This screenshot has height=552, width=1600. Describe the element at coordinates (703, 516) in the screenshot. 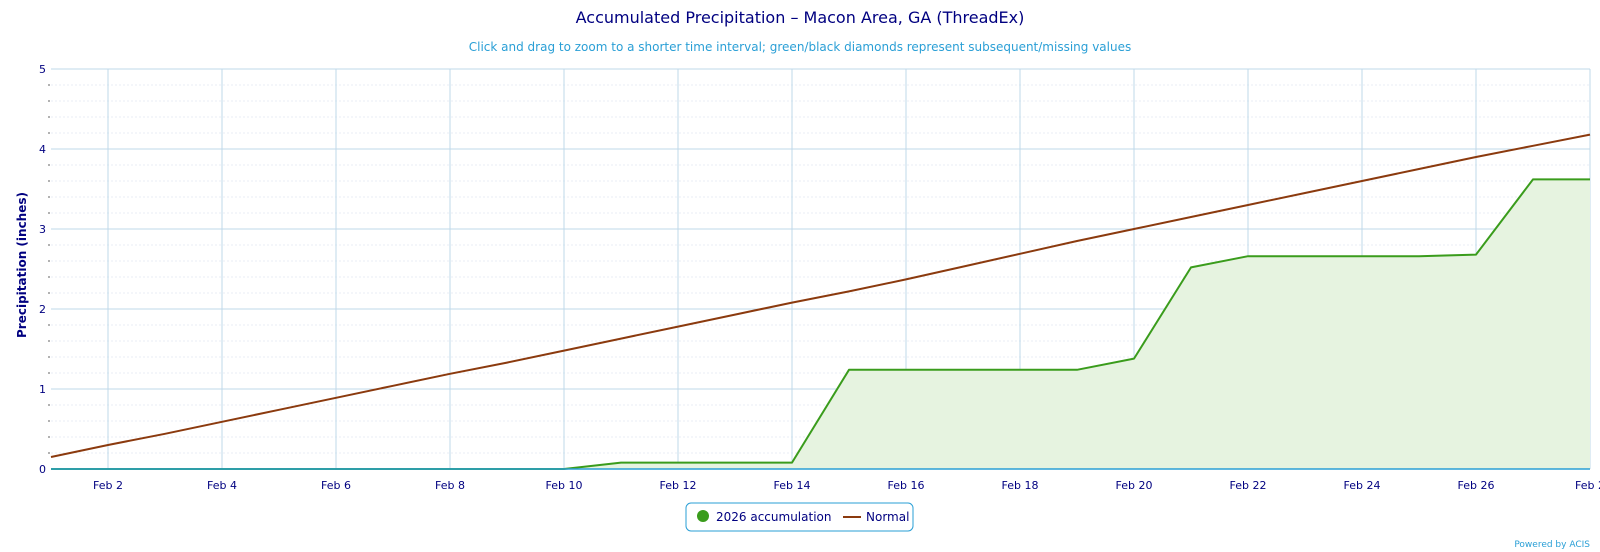

I see `legend-marker-accumulation` at that location.